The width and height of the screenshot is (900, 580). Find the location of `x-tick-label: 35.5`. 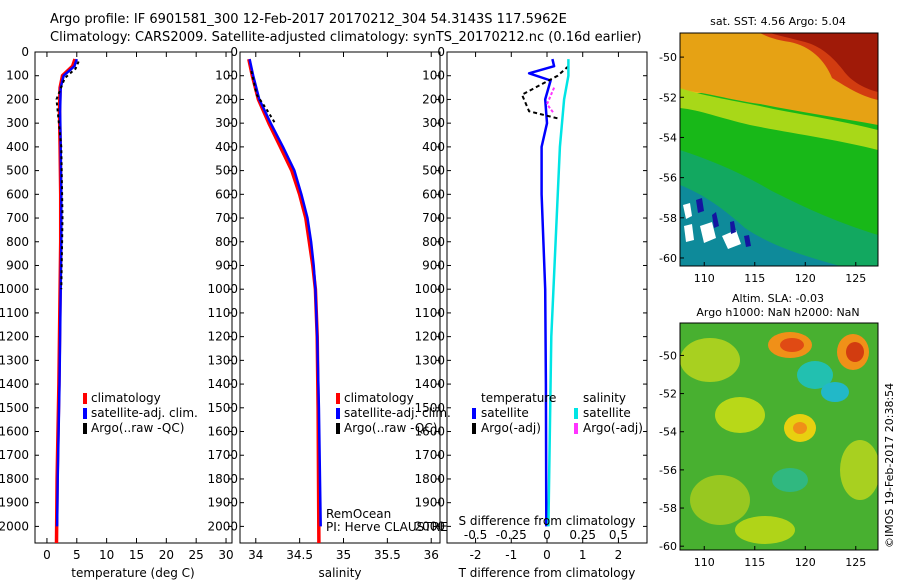

x-tick-label: 35.5 is located at coordinates (387, 555).